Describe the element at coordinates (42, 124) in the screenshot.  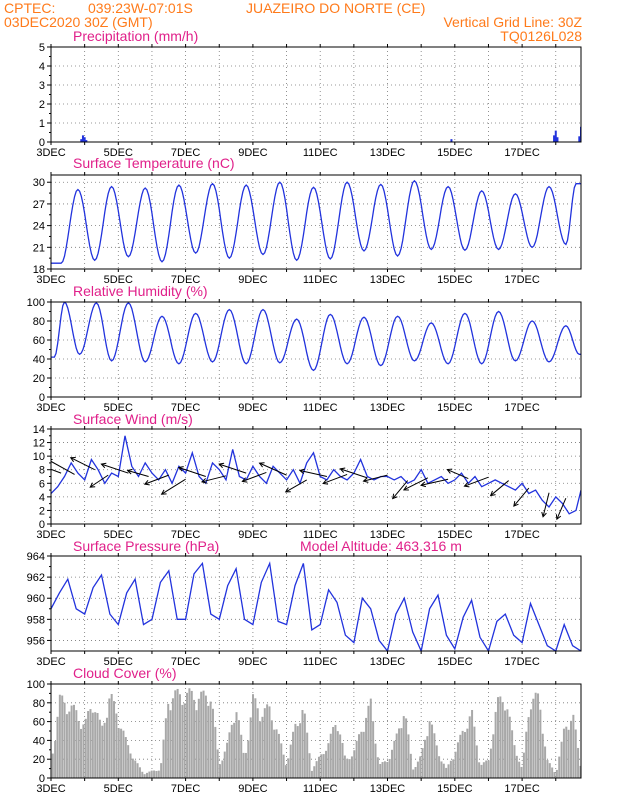
I see `y-tick-label: 1` at that location.